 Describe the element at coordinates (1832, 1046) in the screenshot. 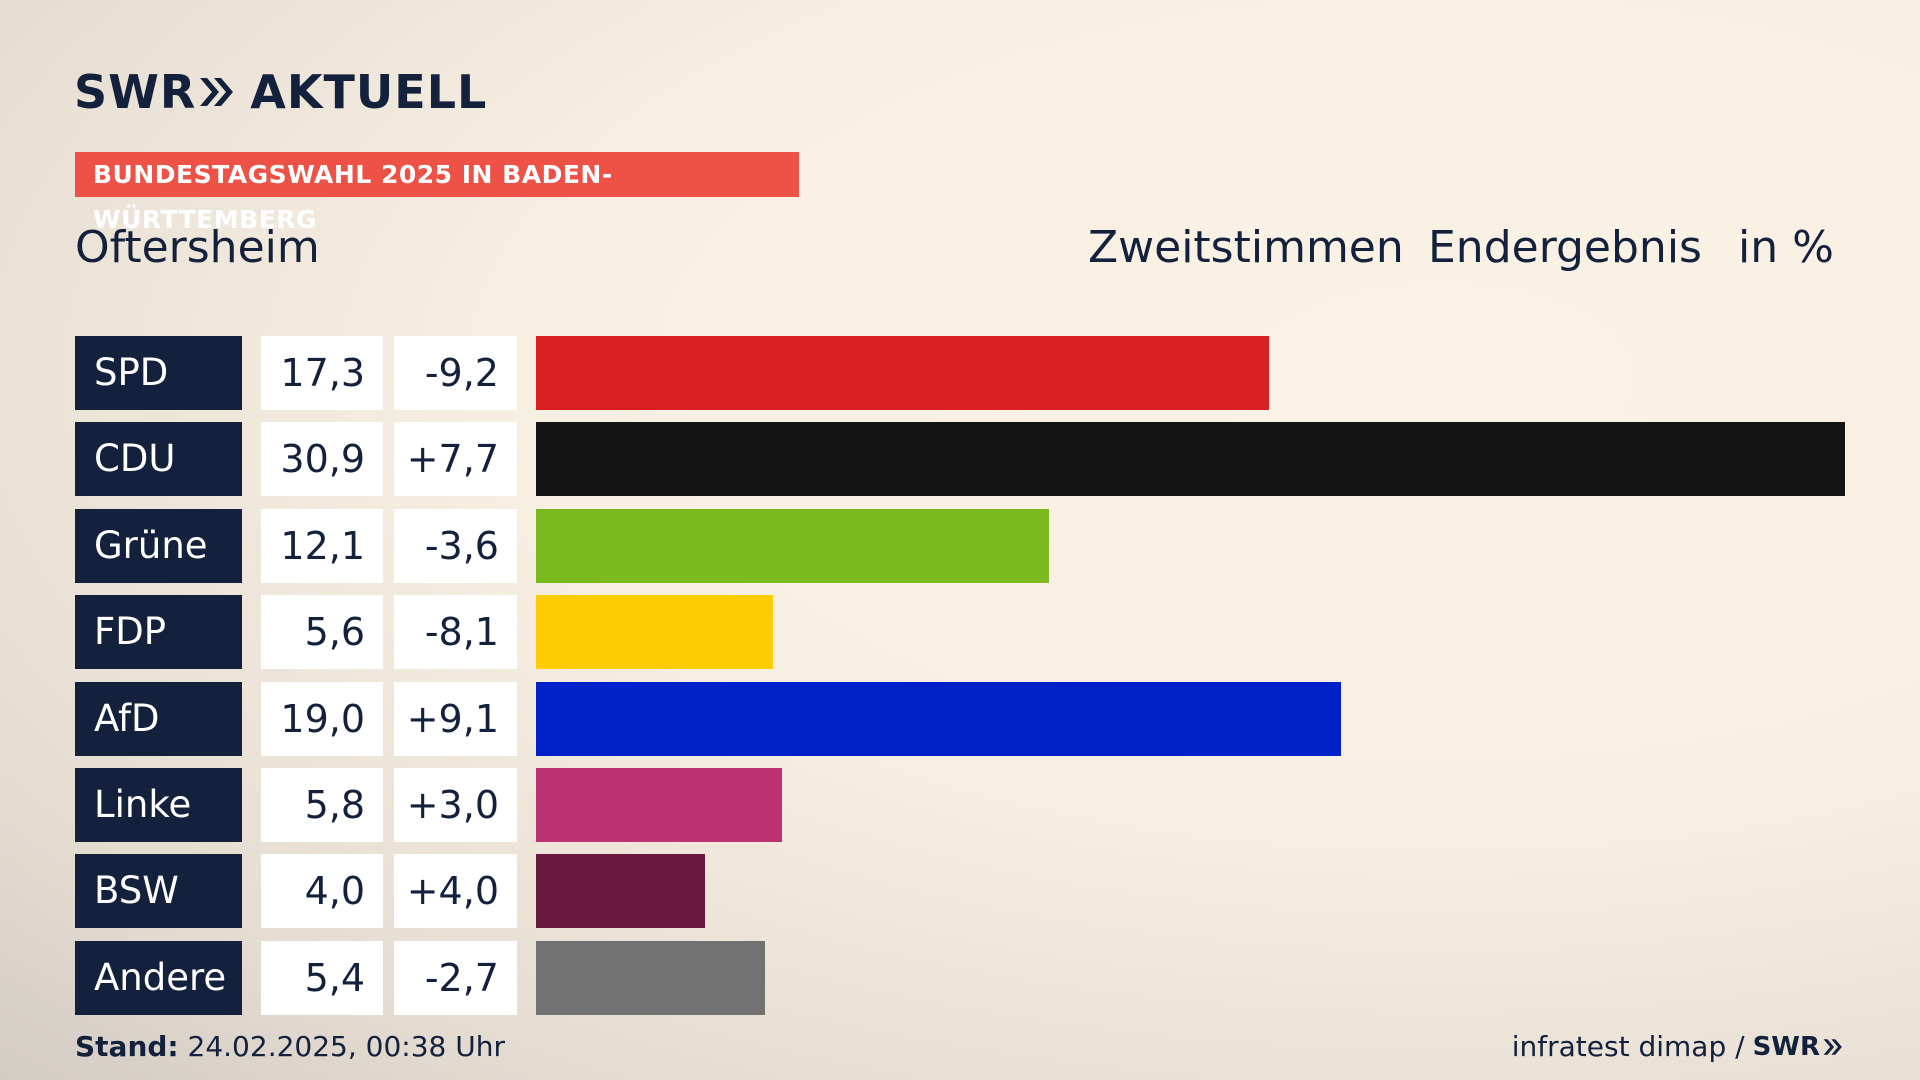

I see `double-chevron-small-icon` at that location.